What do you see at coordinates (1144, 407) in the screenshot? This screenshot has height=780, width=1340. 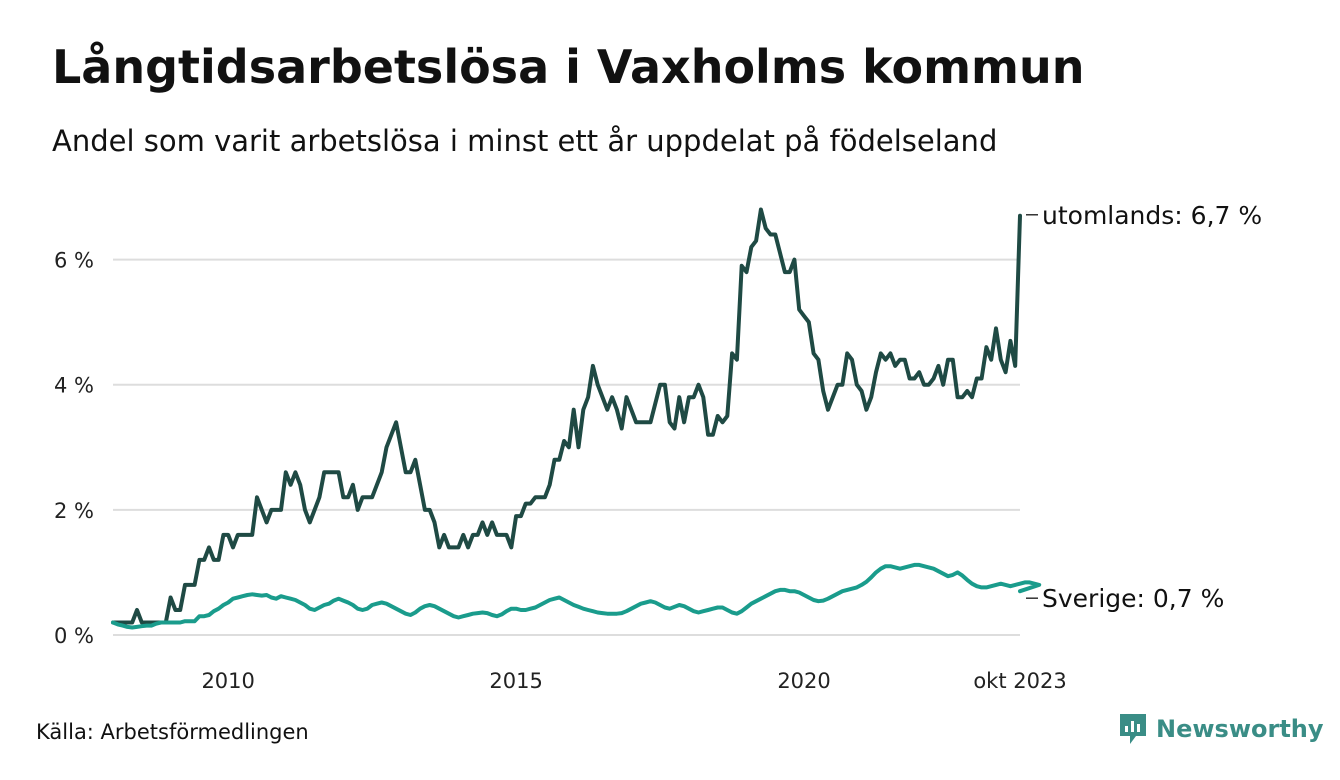 I see `series-end-labels: utomlands: 6,7 % Sverige: 0,7 %` at bounding box center [1144, 407].